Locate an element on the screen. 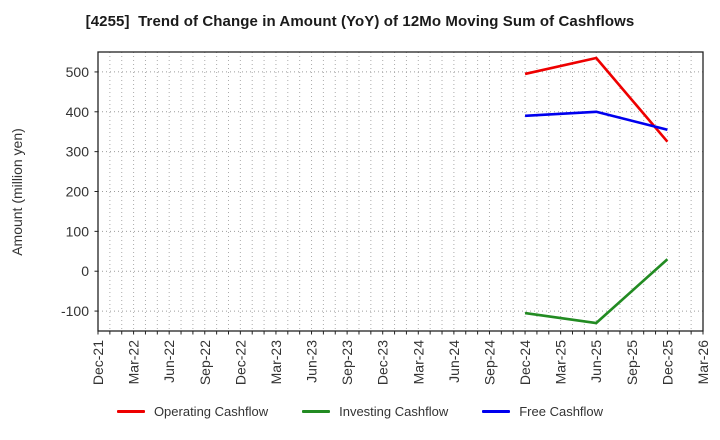  x-tick-label: Jun-24 is located at coordinates (454, 361).